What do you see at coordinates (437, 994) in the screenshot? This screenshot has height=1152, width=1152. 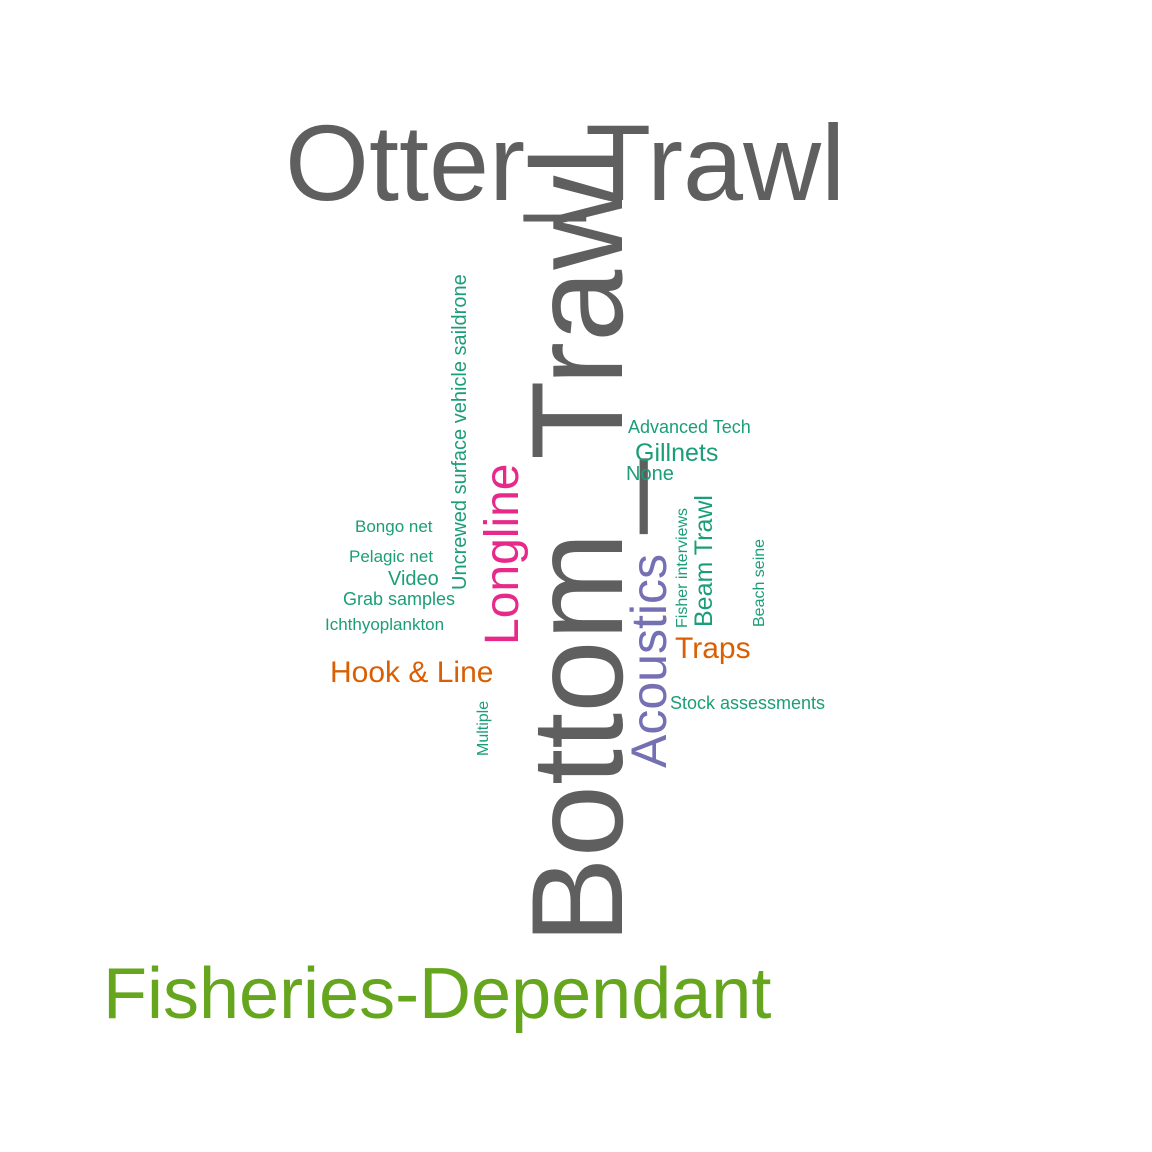 I see `word-fisheries-dependant: Fisheries-Dependant` at bounding box center [437, 994].